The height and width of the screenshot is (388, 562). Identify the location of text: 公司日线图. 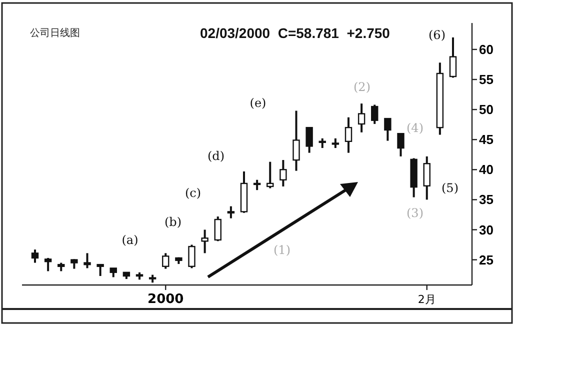
(55, 33).